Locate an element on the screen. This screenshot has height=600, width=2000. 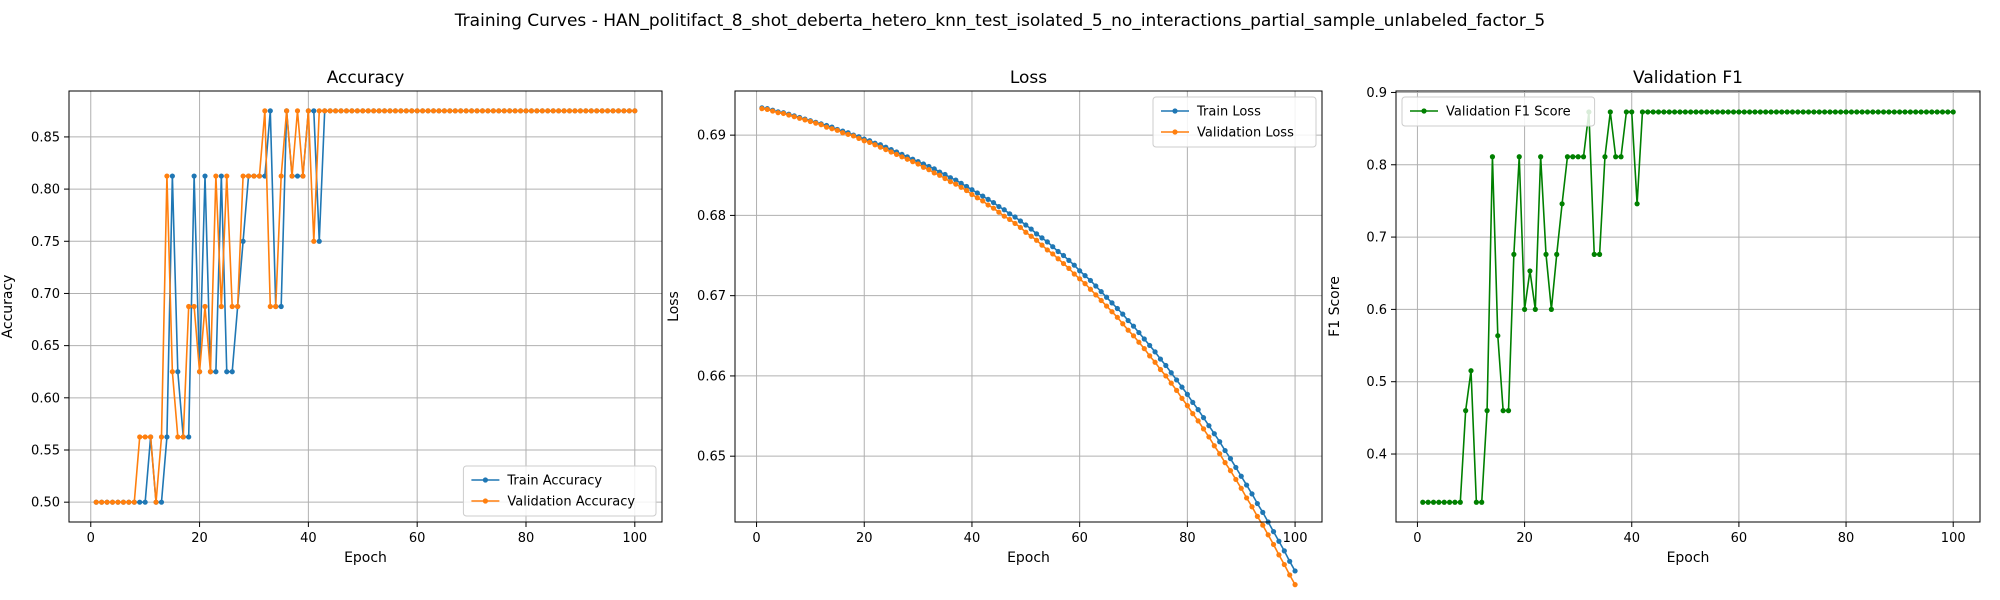
x-tick-label: 80 is located at coordinates (1846, 538).